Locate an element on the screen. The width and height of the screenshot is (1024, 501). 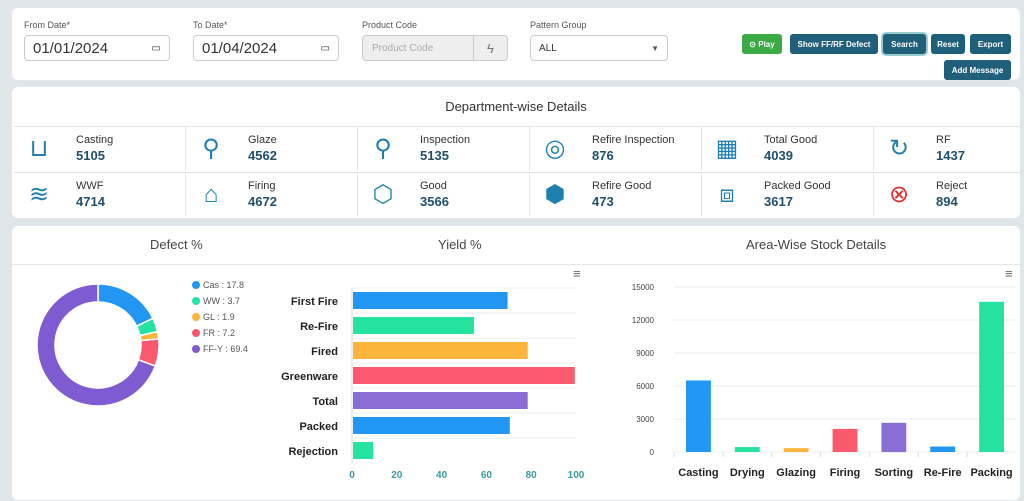
dept-item: ↻ RF 1437 is located at coordinates (949, 148).